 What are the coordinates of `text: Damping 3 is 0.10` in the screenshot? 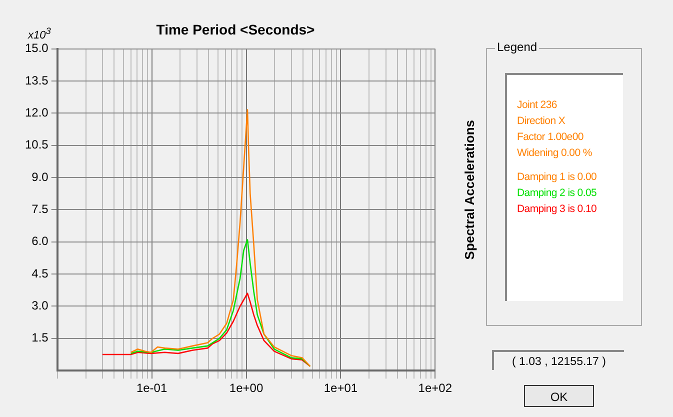 It's located at (557, 209).